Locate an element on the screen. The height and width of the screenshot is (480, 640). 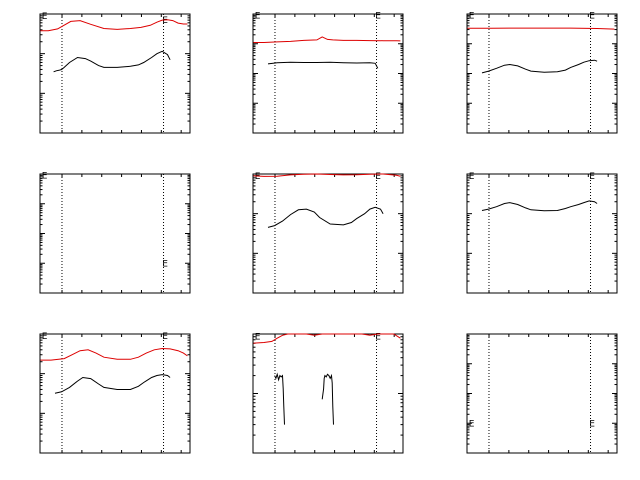
detector-panel-4: EE is located at coordinates (115, 232).